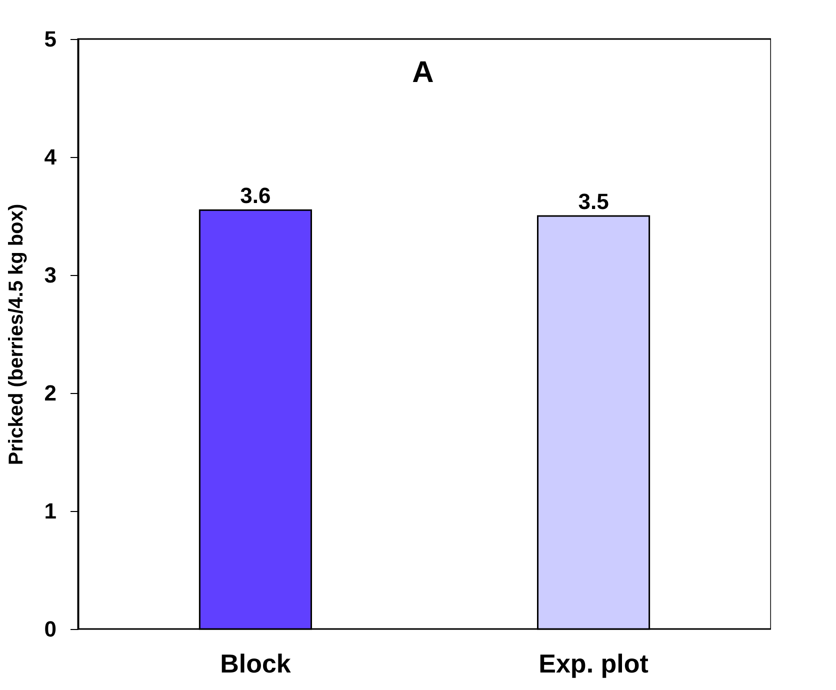  What do you see at coordinates (256, 663) in the screenshot?
I see `x-tick-label: Block` at bounding box center [256, 663].